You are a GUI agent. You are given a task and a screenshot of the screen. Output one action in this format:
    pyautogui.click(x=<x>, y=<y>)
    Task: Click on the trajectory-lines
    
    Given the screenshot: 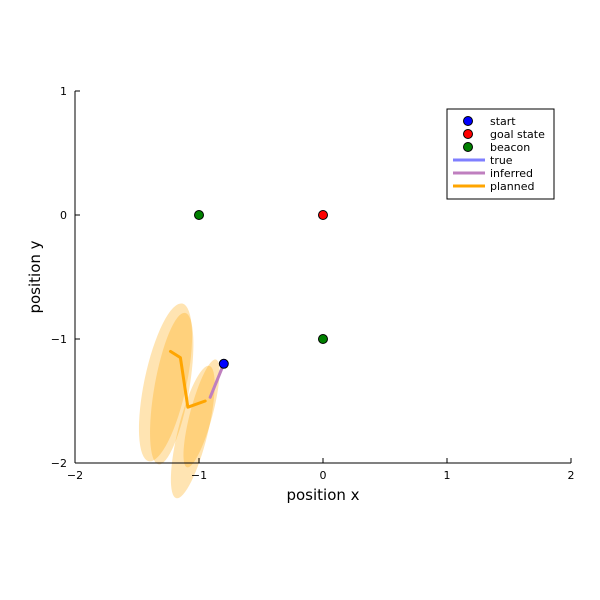 What is the action you would take?
    pyautogui.click(x=197, y=379)
    